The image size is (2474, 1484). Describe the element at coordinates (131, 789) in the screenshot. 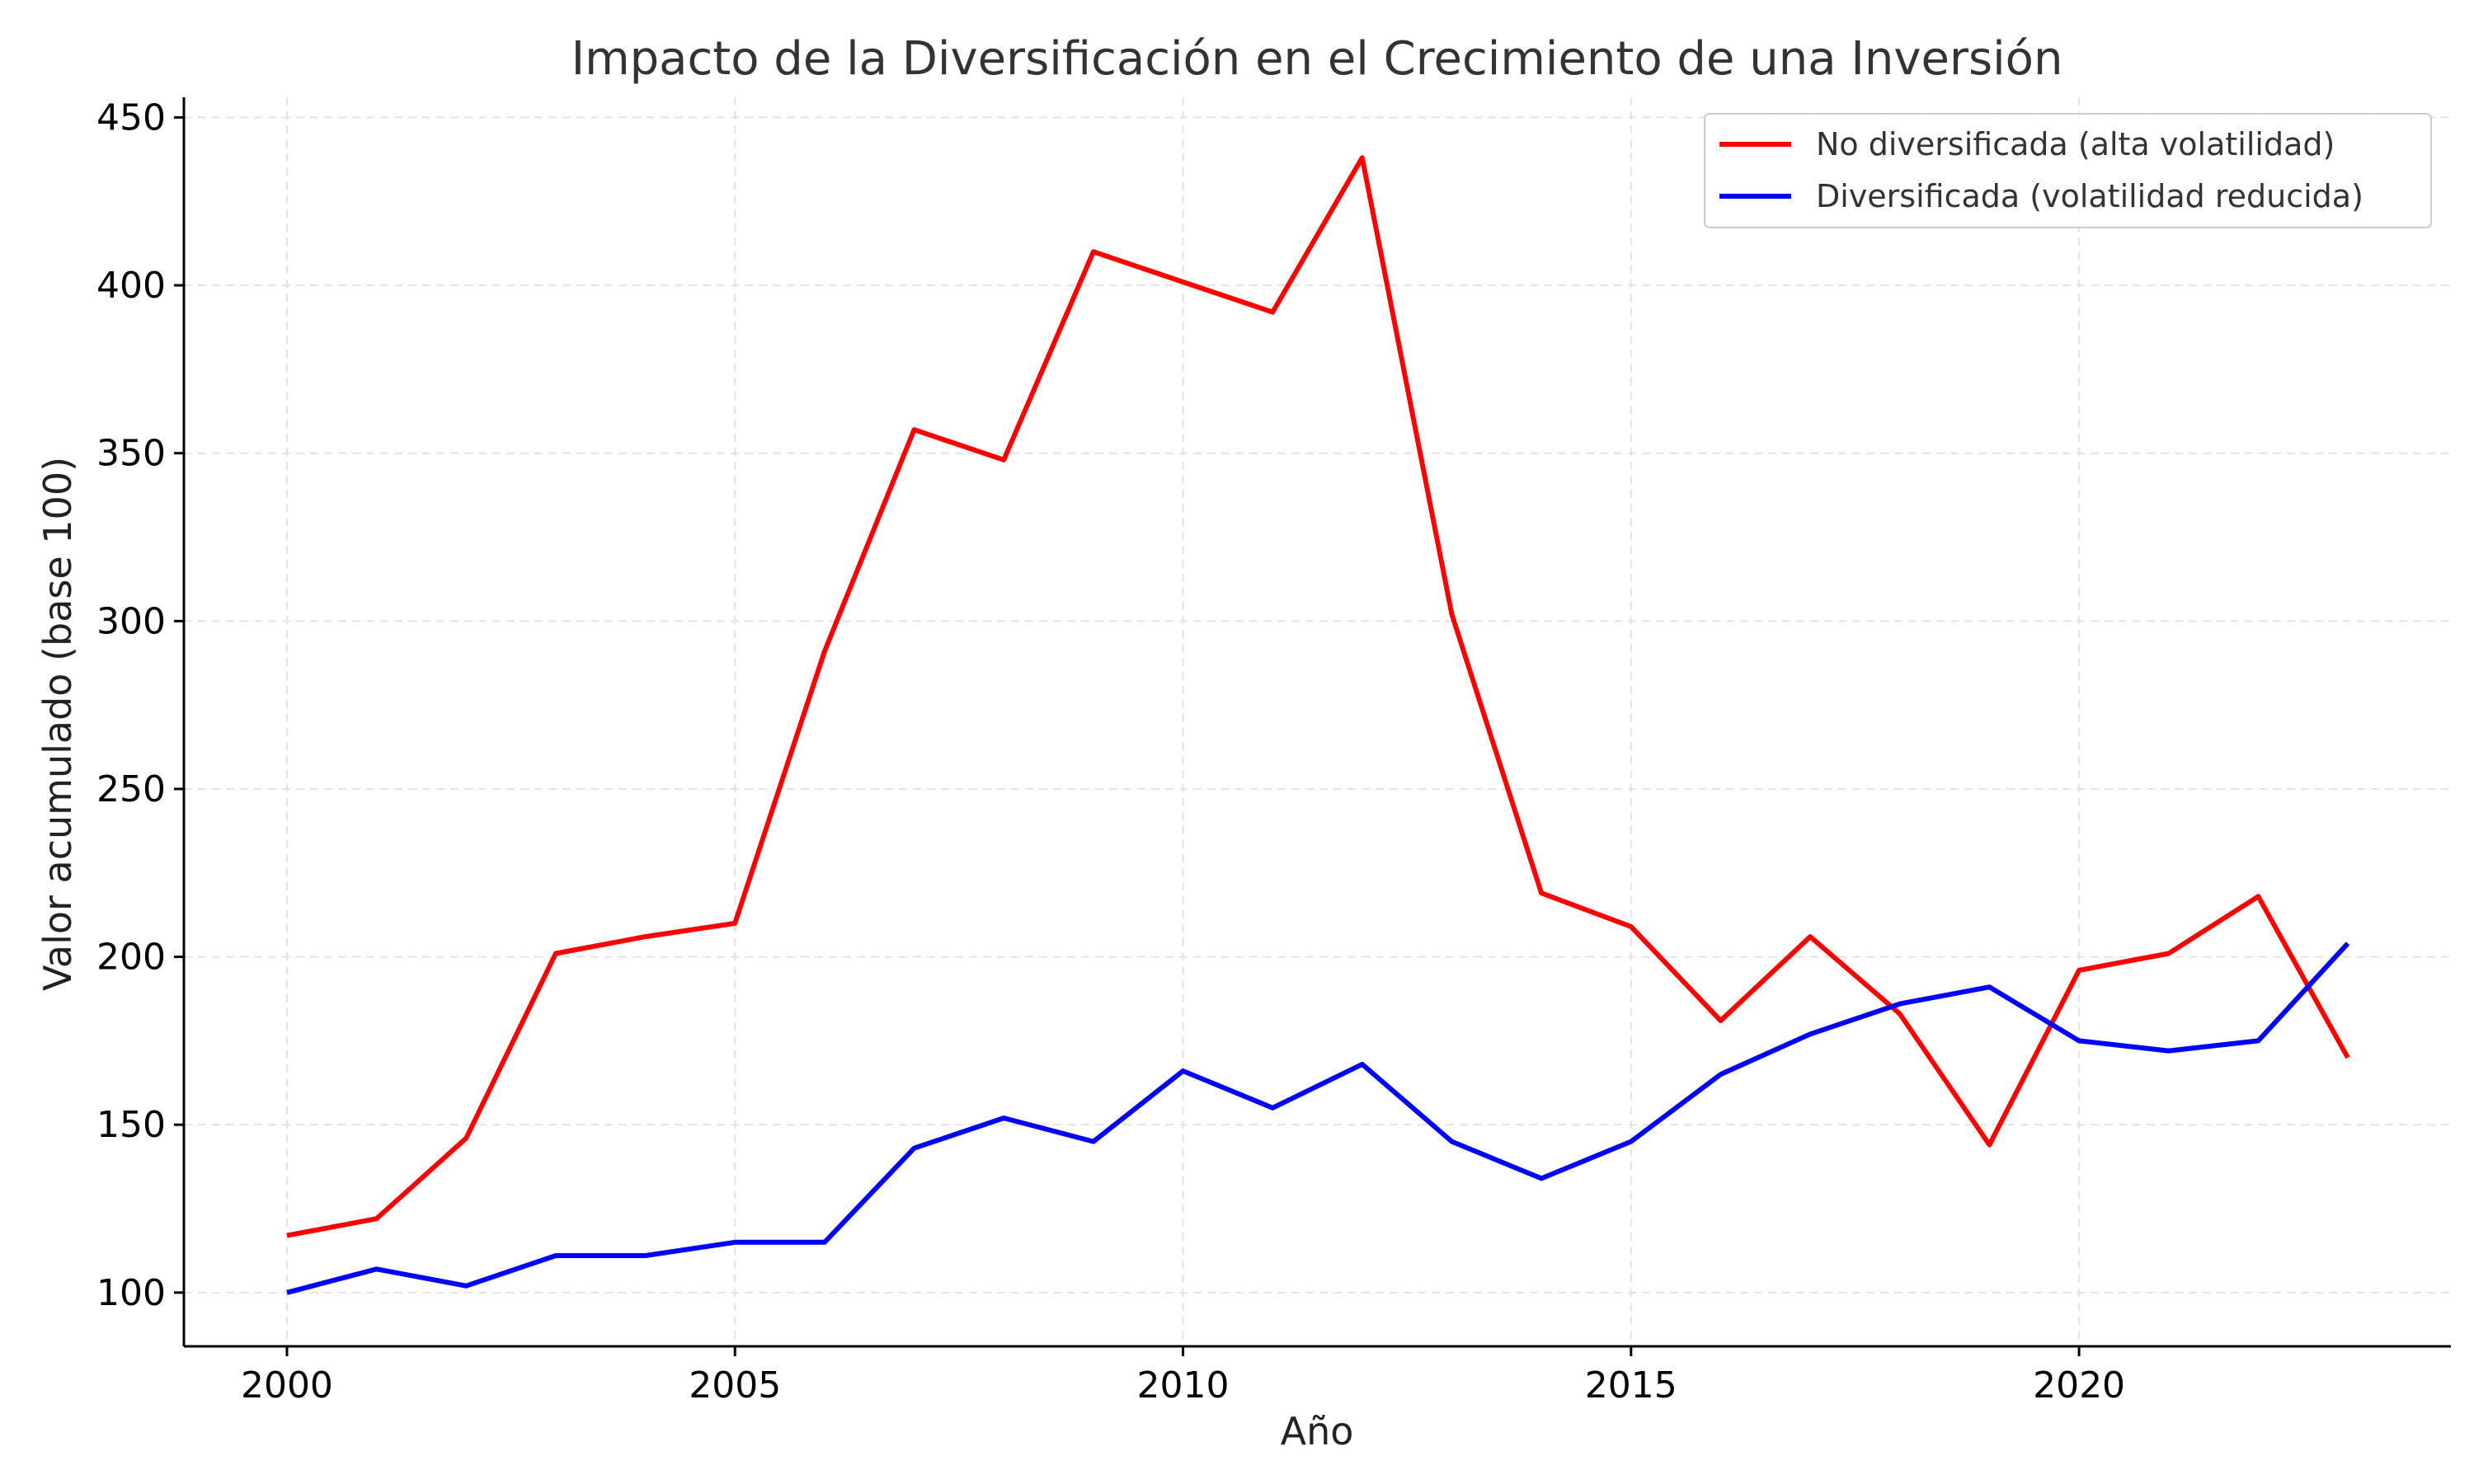

I see `y-tick-label: 250` at that location.